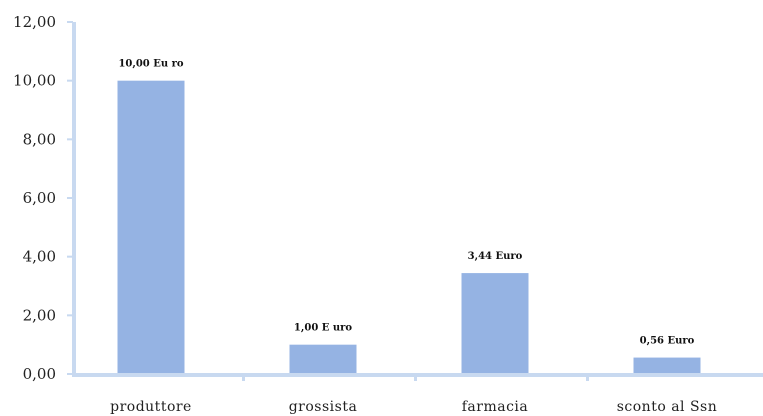 The height and width of the screenshot is (416, 763). I want to click on y-tick-label: 0,00, so click(39, 374).